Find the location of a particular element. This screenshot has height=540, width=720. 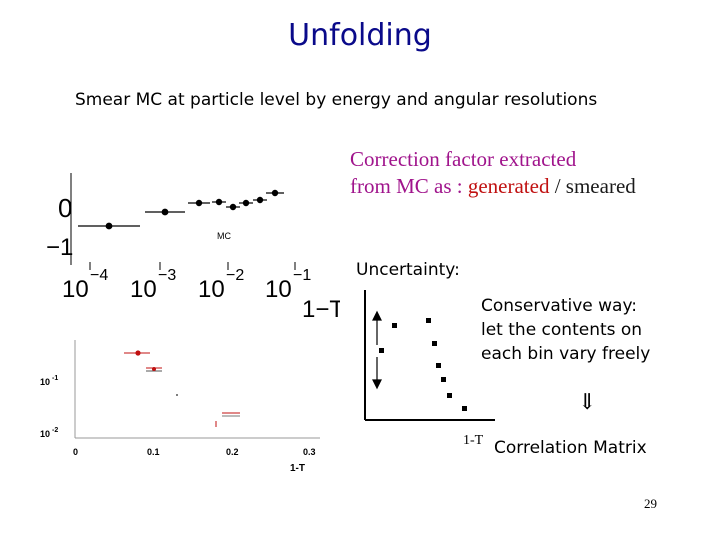

correlation-matrix-label: Correlation Matrix is located at coordinates (570, 448).